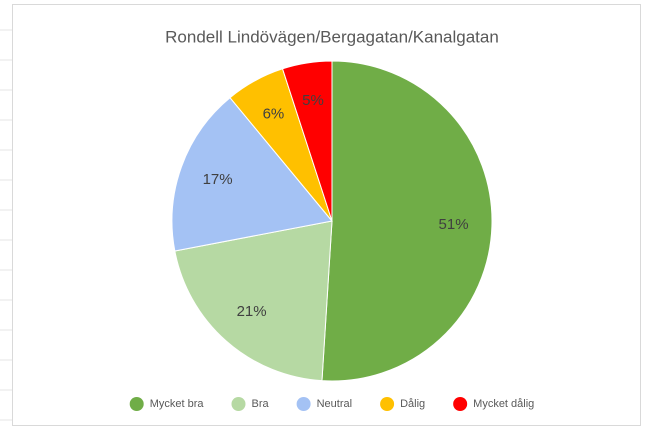 The image size is (647, 430). I want to click on data-label: 51%, so click(454, 224).